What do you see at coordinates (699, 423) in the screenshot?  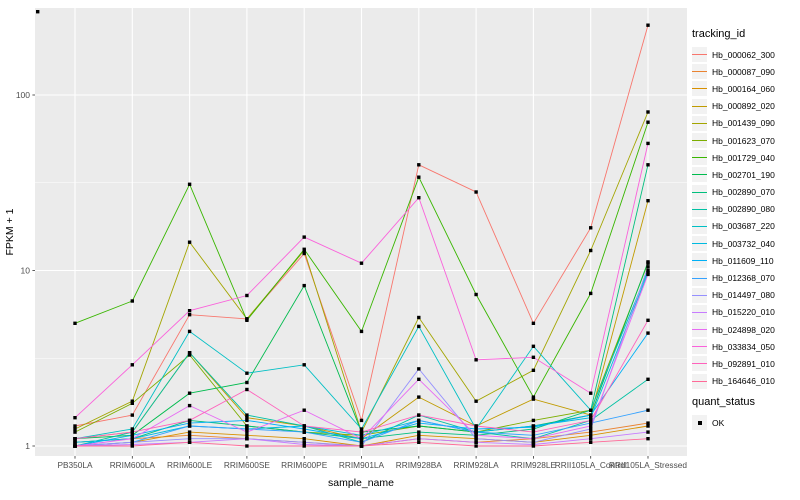 I see `ok-marker-icon` at bounding box center [699, 423].